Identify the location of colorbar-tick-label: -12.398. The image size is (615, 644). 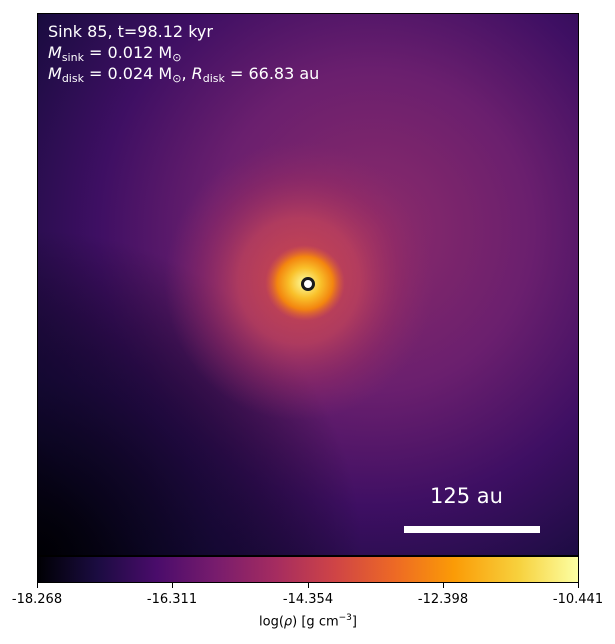
(443, 599).